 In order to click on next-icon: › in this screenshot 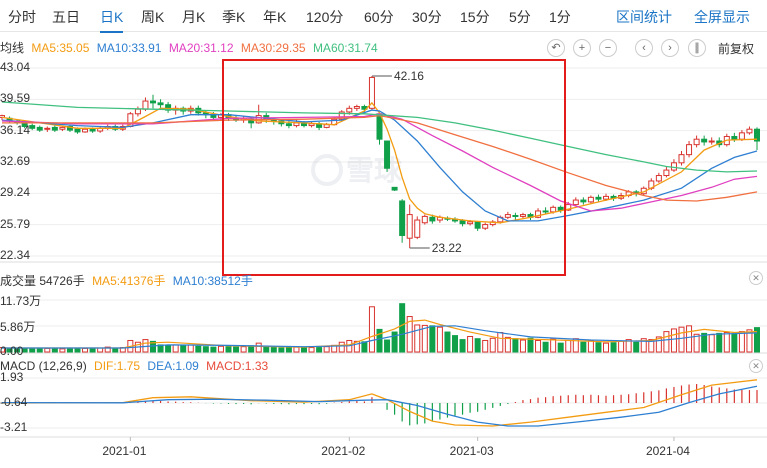, I will do `click(670, 48)`.